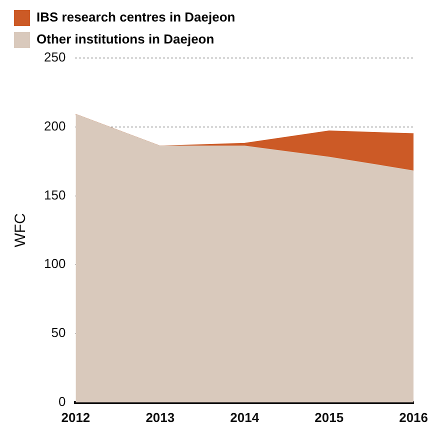  Describe the element at coordinates (55, 57) in the screenshot. I see `y-tick-label: 250` at that location.